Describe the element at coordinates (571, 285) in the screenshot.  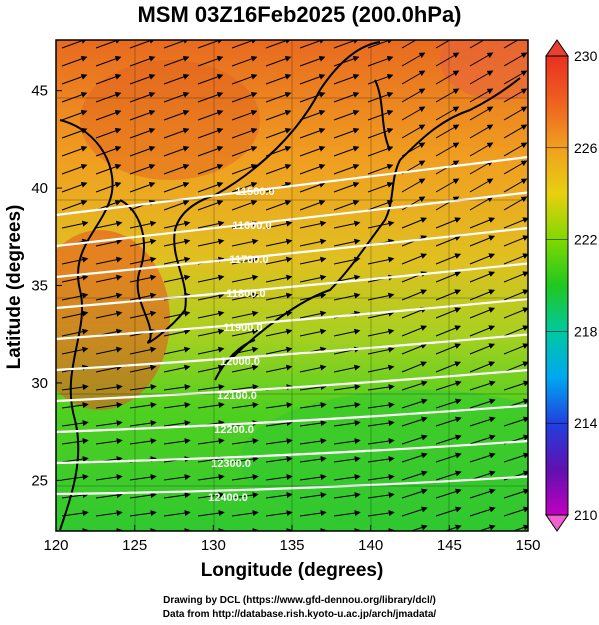
I see `colorbar: 230 226 222 218 214 210` at that location.